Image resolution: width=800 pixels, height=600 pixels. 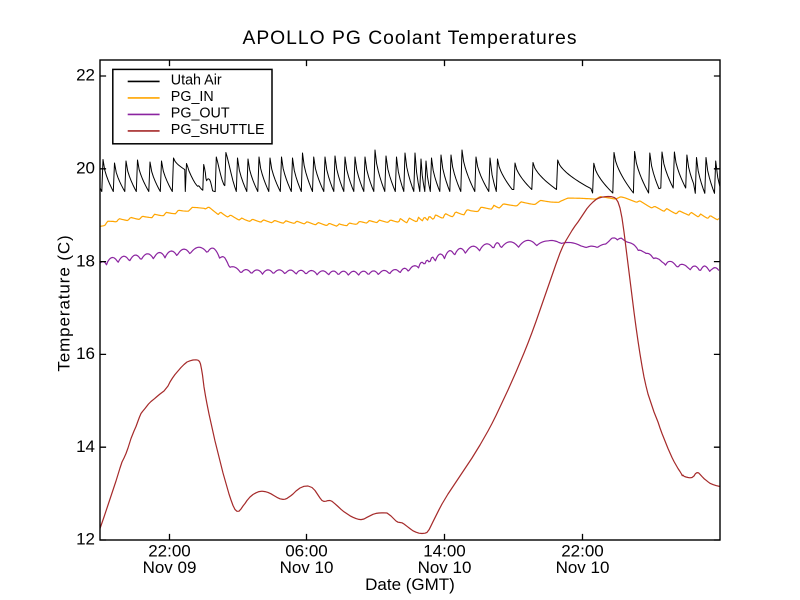 What do you see at coordinates (85, 75) in the screenshot?
I see `svg-text: 22` at bounding box center [85, 75].